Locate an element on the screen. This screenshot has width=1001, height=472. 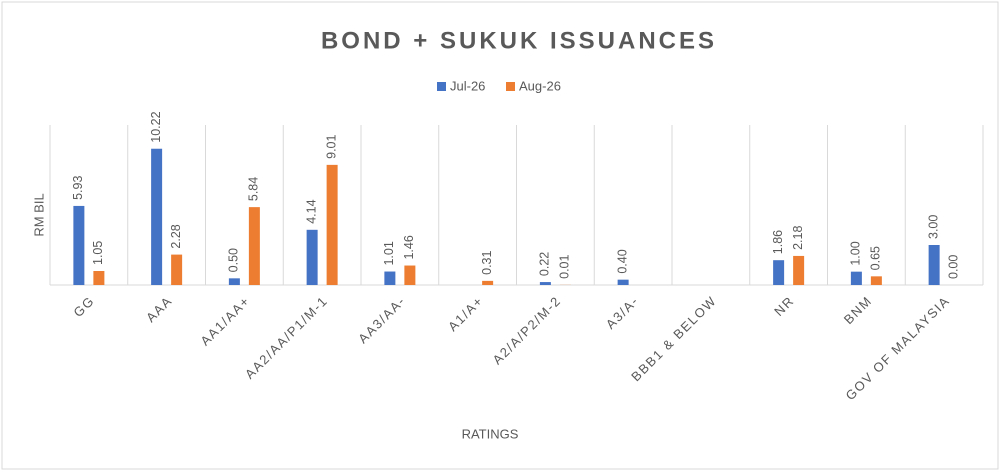
value-label: 9.01 is located at coordinates (331, 146).